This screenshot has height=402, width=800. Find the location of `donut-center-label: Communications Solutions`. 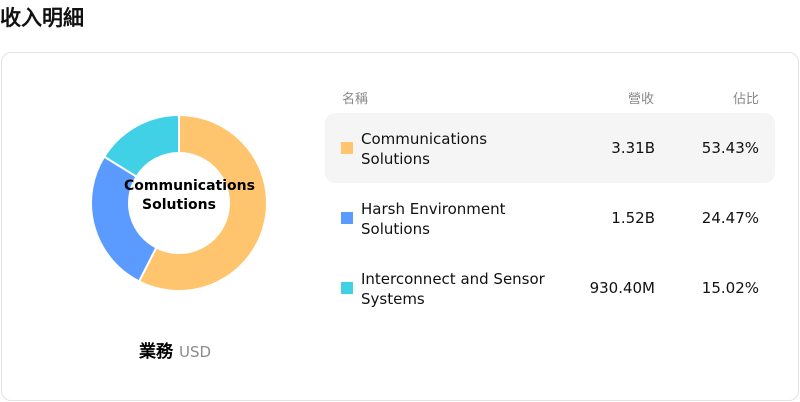

donut-center-label: Communications Solutions is located at coordinates (189, 195).